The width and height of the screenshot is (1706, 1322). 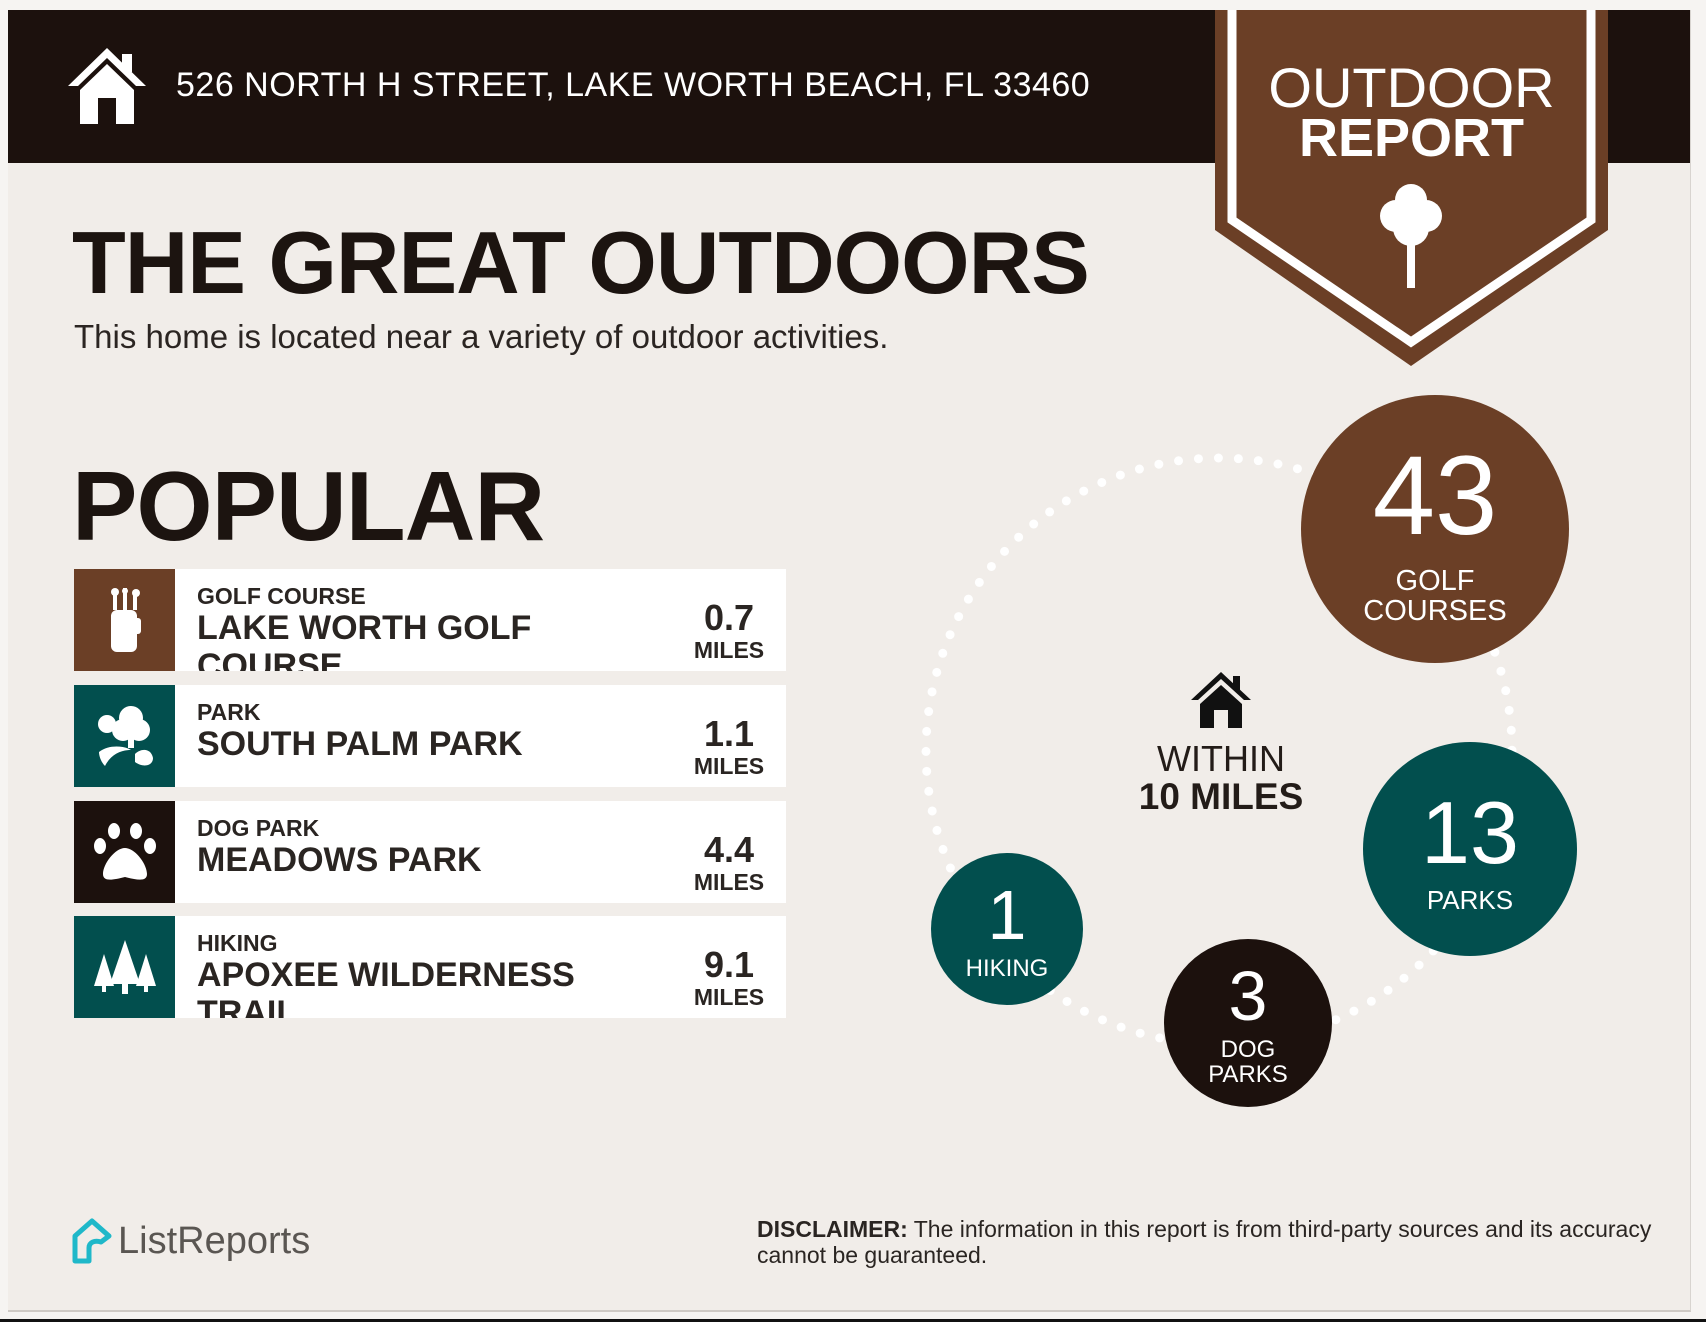 I want to click on popular-item-hiking: HIKING APOXEE WILDERNESS TRAIL 9.1 MILES, so click(x=430, y=967).